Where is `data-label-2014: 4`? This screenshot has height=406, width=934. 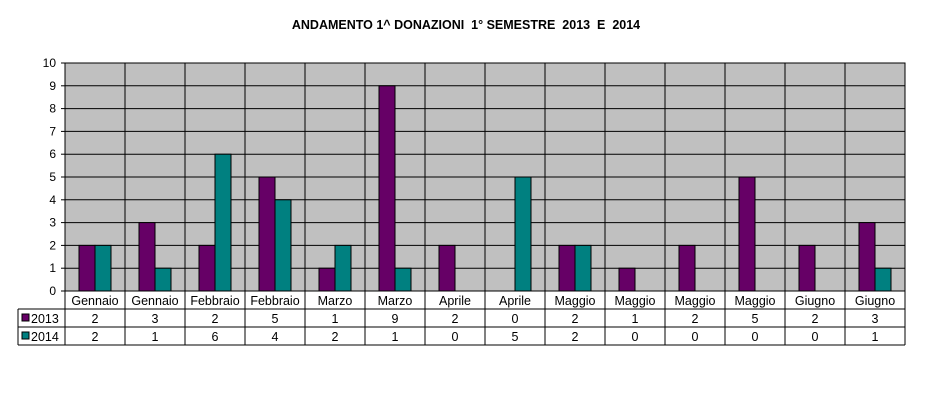 data-label-2014: 4 is located at coordinates (275, 337).